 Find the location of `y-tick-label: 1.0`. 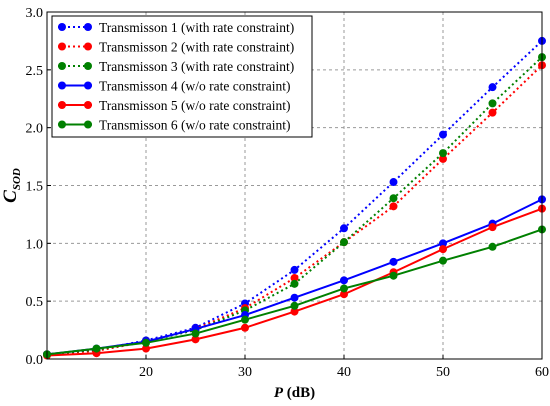

y-tick-label: 1.0 is located at coordinates (35, 244).